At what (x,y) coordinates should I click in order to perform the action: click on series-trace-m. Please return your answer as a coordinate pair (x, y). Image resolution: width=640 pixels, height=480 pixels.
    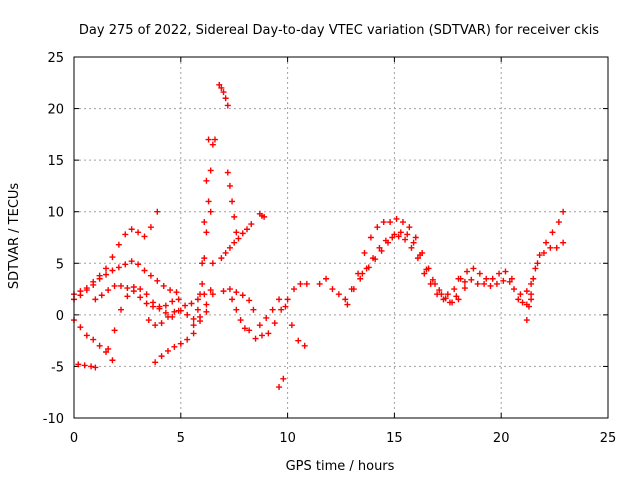
    Looking at the image, I should click on (232, 202).